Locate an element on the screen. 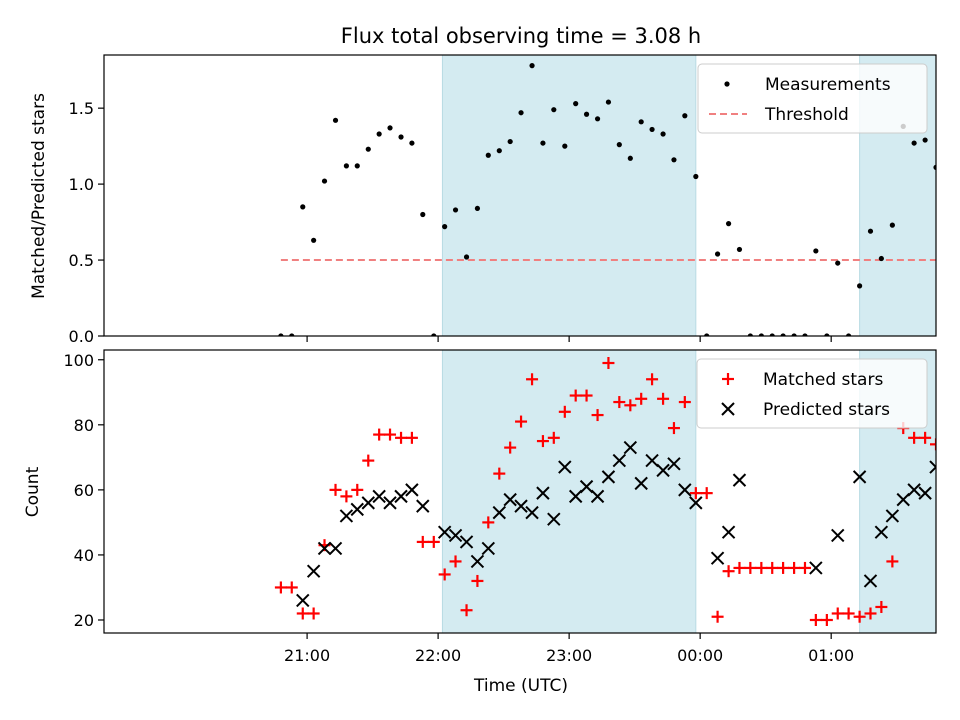 The image size is (960, 720). bottom-y-ticks: 20 40 60 80 100 is located at coordinates (83, 490).